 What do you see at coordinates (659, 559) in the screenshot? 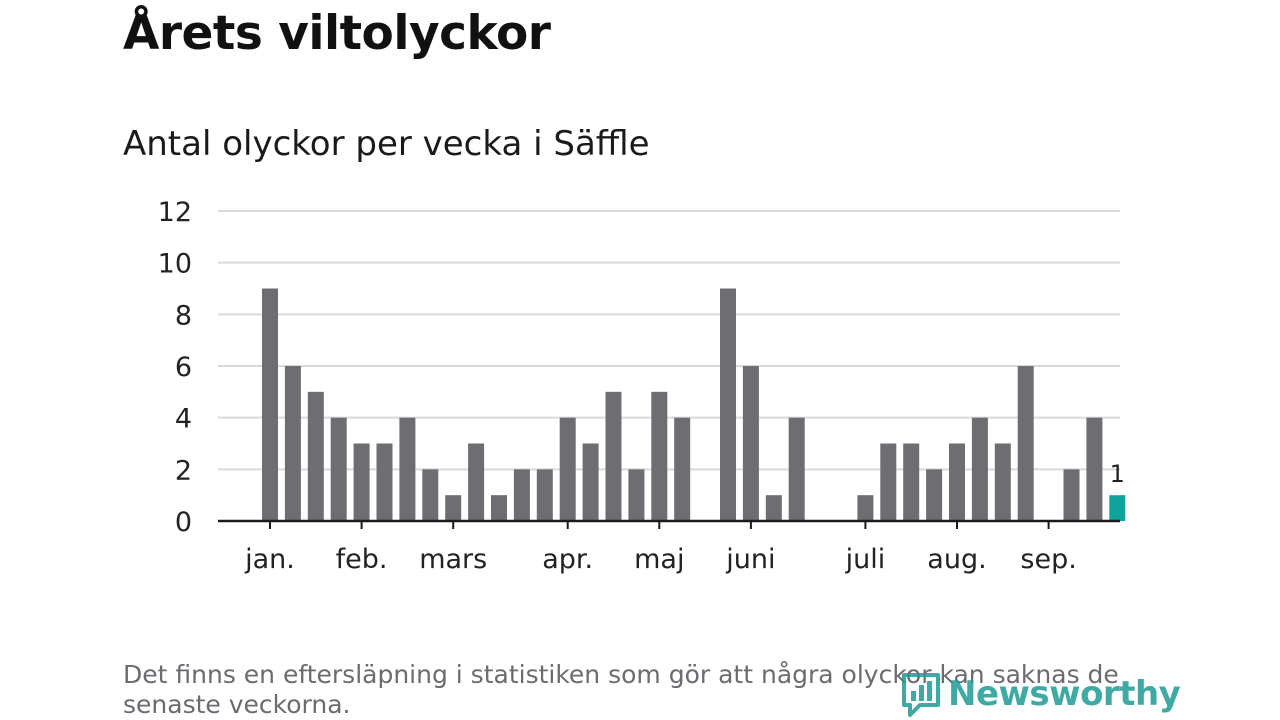
I see `x-tick-label: maj` at bounding box center [659, 559].